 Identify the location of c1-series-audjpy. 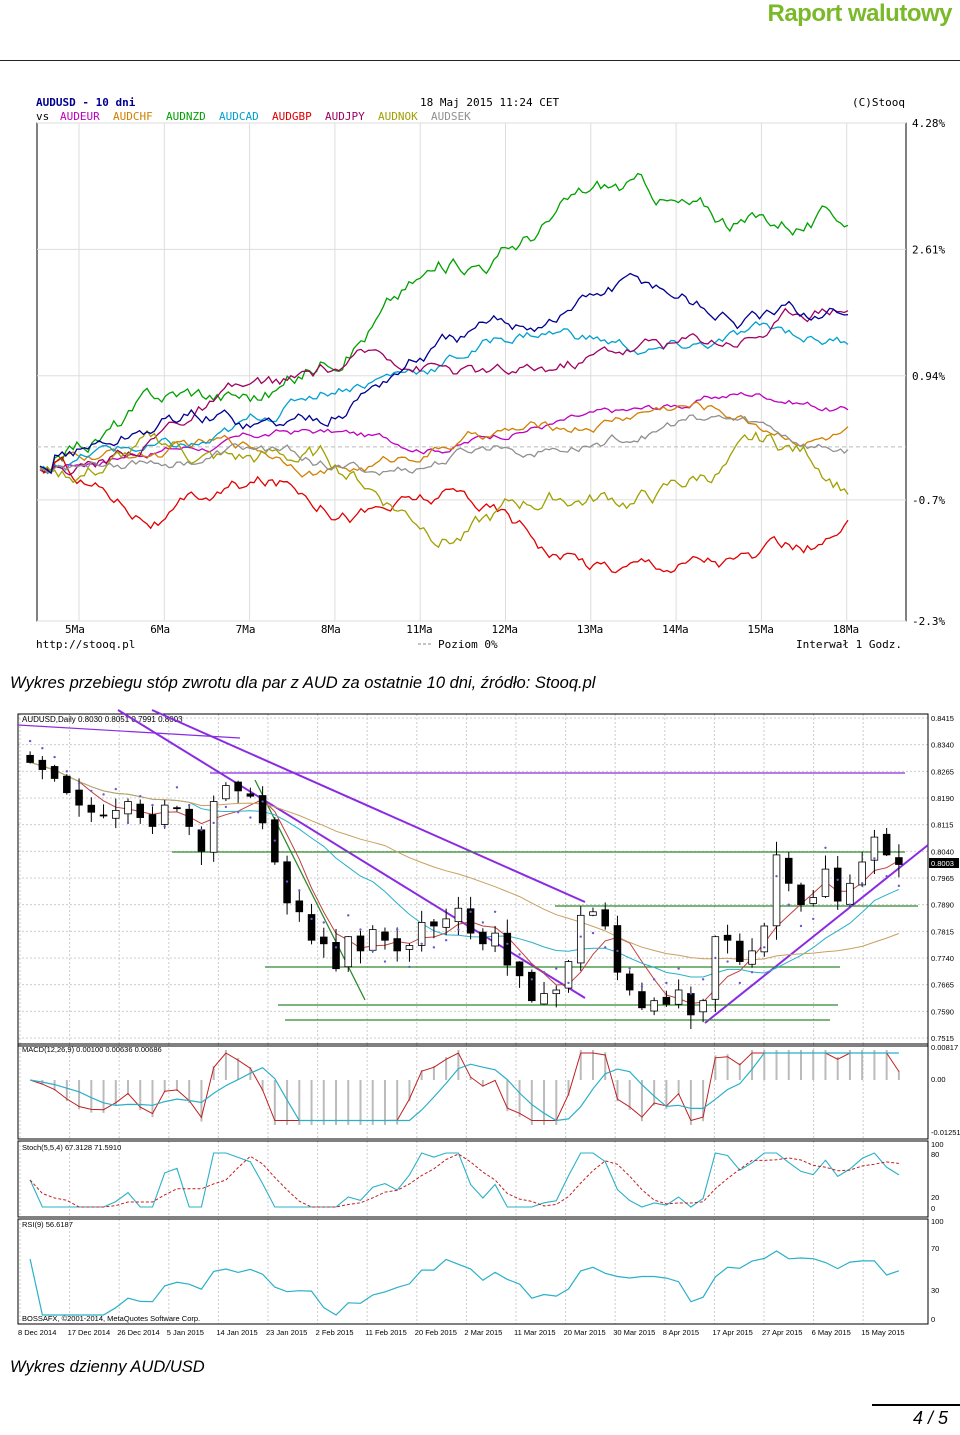
(444, 391).